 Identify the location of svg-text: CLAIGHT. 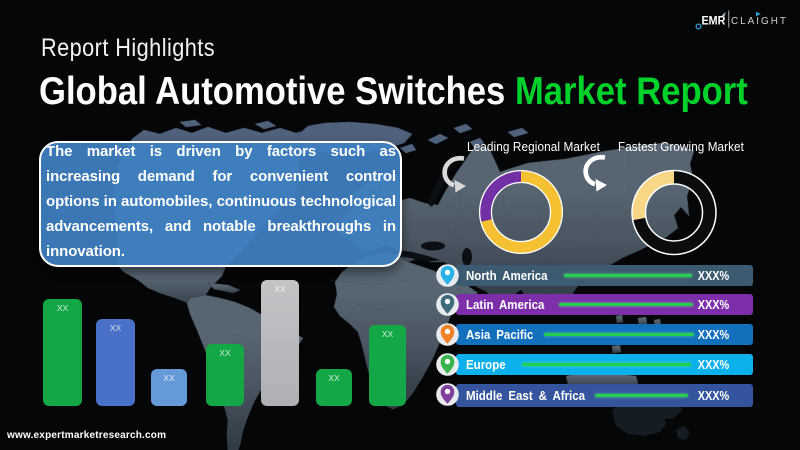
(759, 21).